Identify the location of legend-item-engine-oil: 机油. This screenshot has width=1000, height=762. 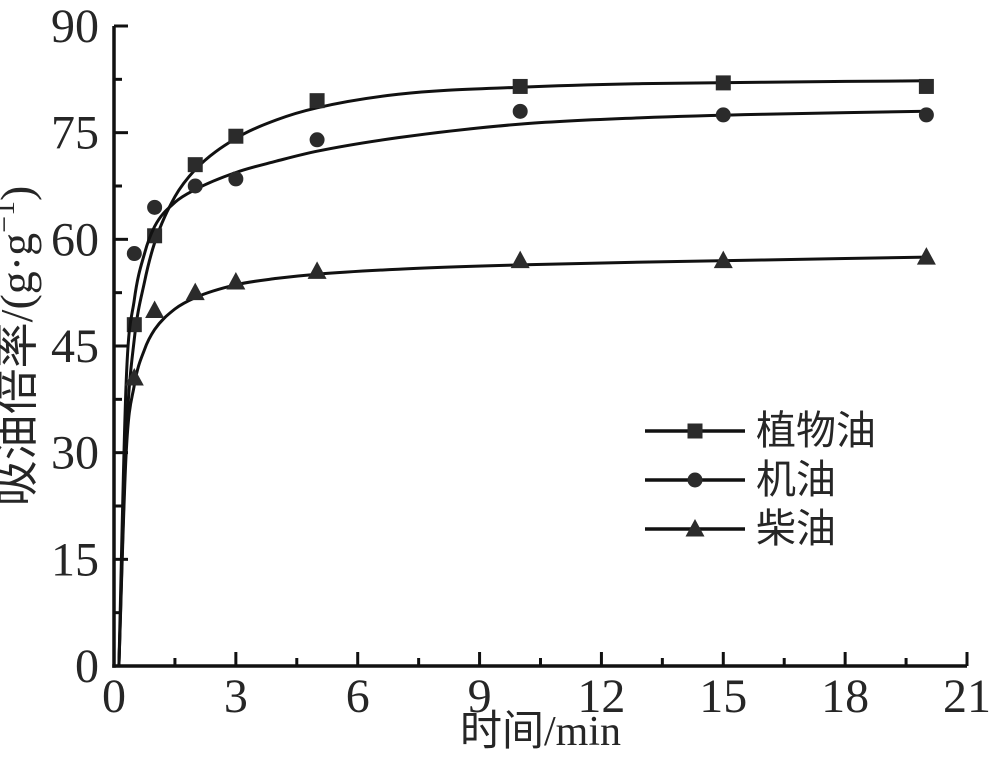
(759, 479).